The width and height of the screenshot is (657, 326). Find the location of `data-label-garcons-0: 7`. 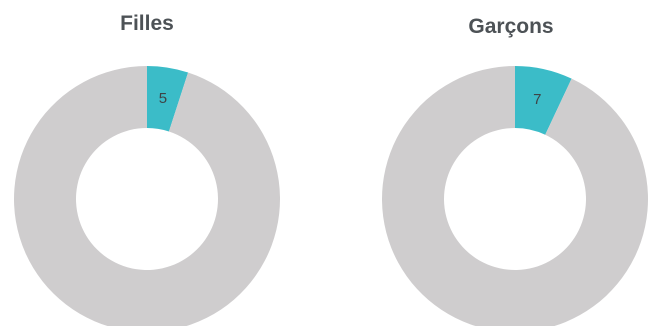

data-label-garcons-0: 7 is located at coordinates (537, 99).